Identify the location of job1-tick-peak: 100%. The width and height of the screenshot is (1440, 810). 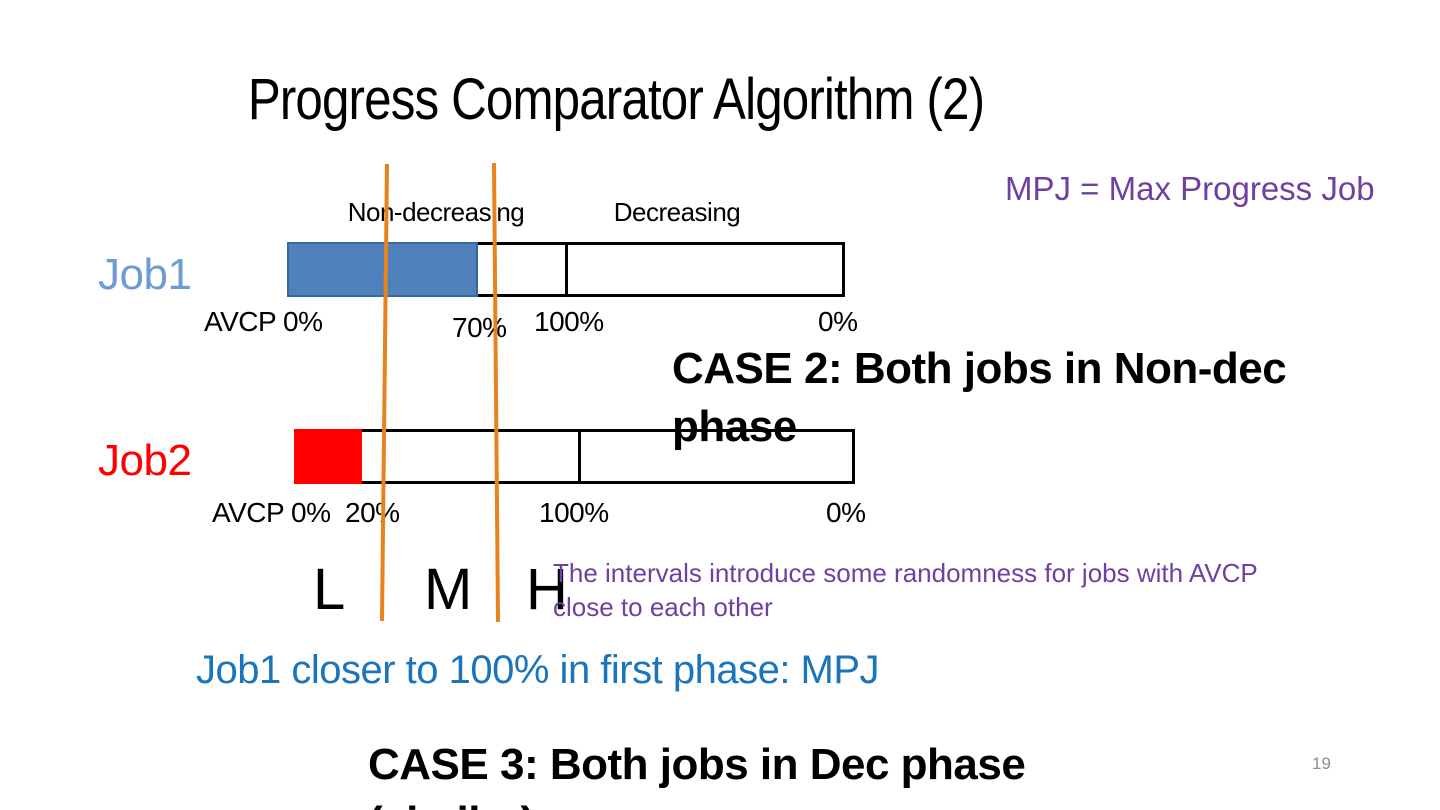
(569, 321).